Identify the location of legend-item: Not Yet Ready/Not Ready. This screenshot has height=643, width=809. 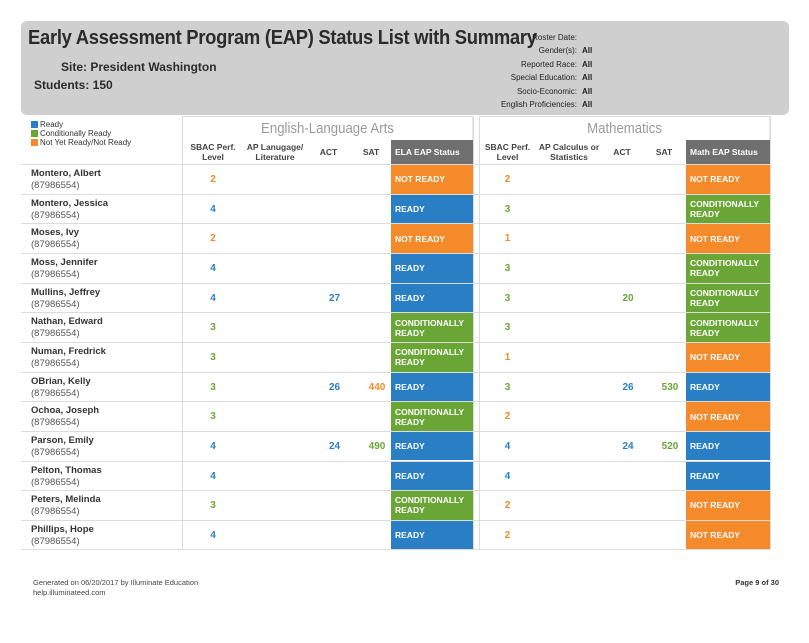
(81, 142).